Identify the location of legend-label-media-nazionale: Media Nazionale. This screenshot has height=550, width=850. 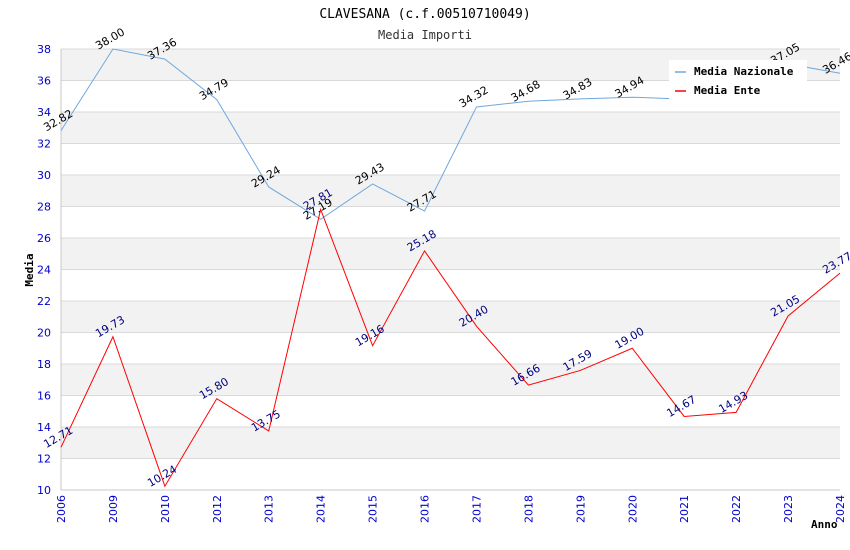
(744, 71).